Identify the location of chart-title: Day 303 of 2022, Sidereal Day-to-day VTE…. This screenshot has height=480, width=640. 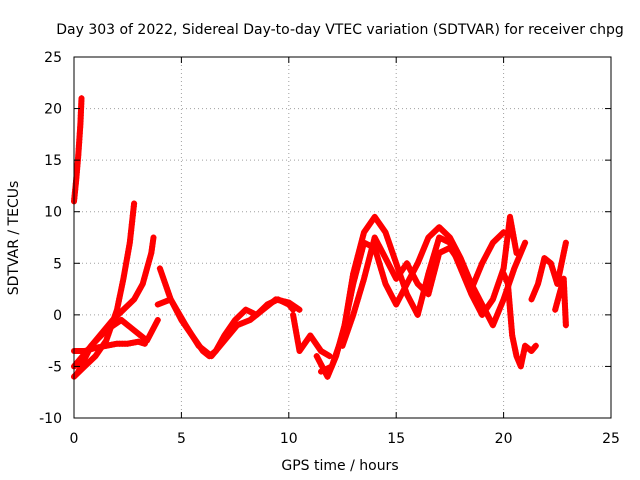
(340, 30).